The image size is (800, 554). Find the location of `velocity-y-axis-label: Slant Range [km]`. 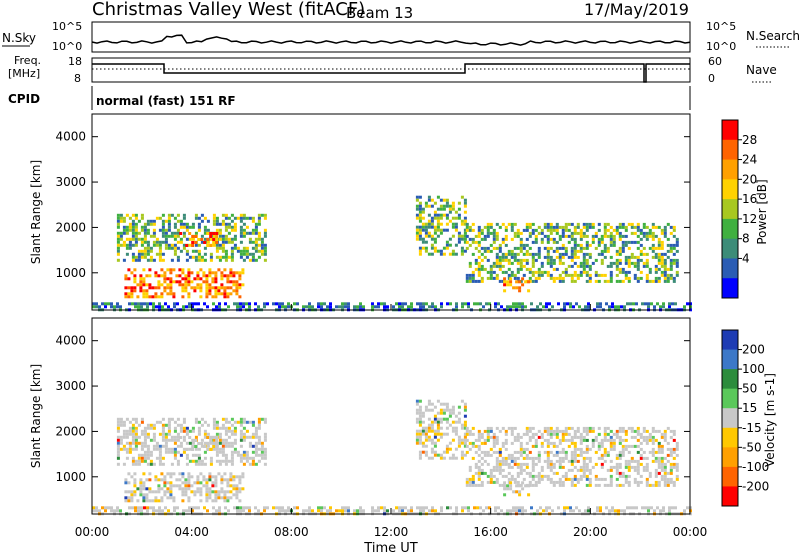

velocity-y-axis-label: Slant Range [km] is located at coordinates (36, 416).